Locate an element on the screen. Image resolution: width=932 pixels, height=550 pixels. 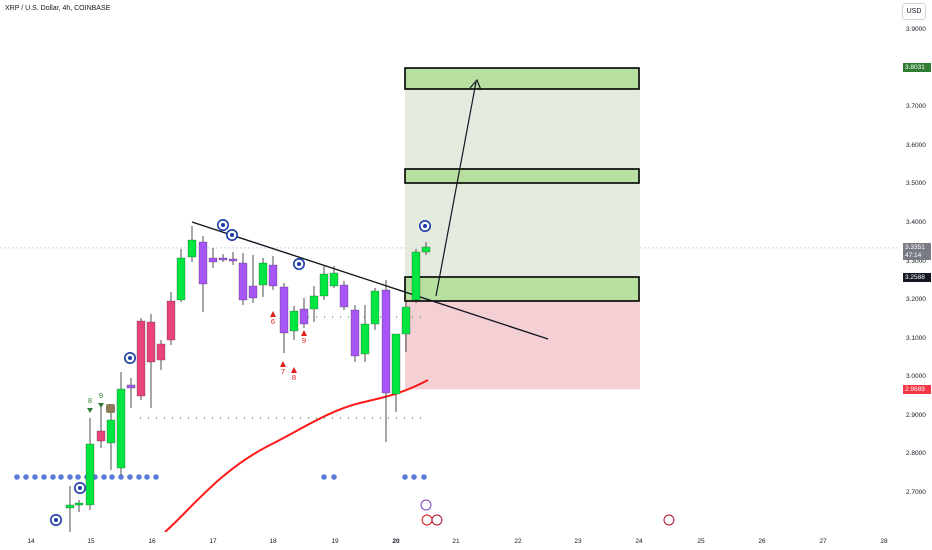
target-zone-box is located at coordinates (522, 78).